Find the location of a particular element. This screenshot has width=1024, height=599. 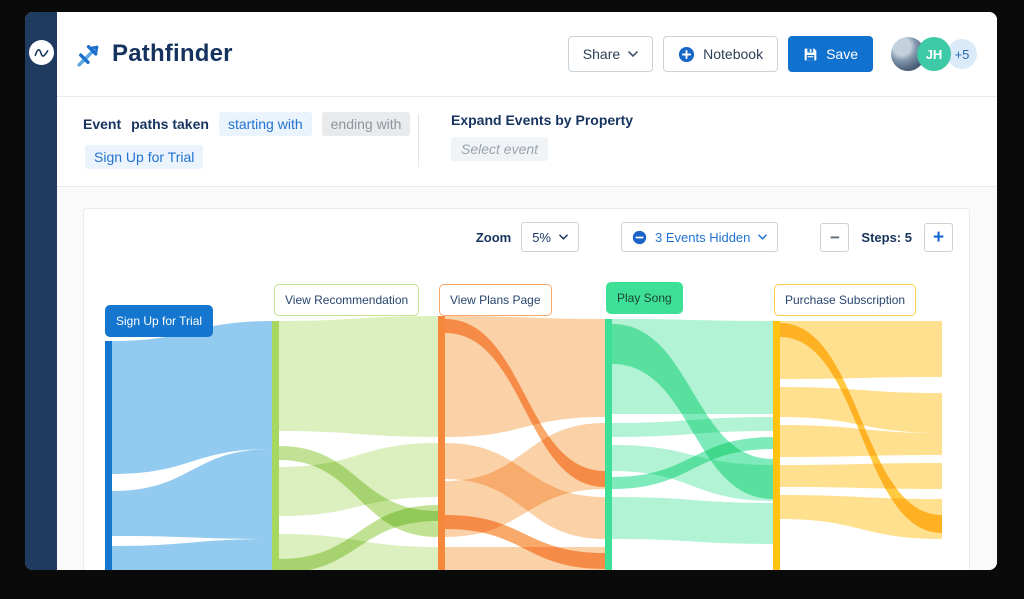

expand-events-section: Expand Events by Property Select event is located at coordinates (526, 140).